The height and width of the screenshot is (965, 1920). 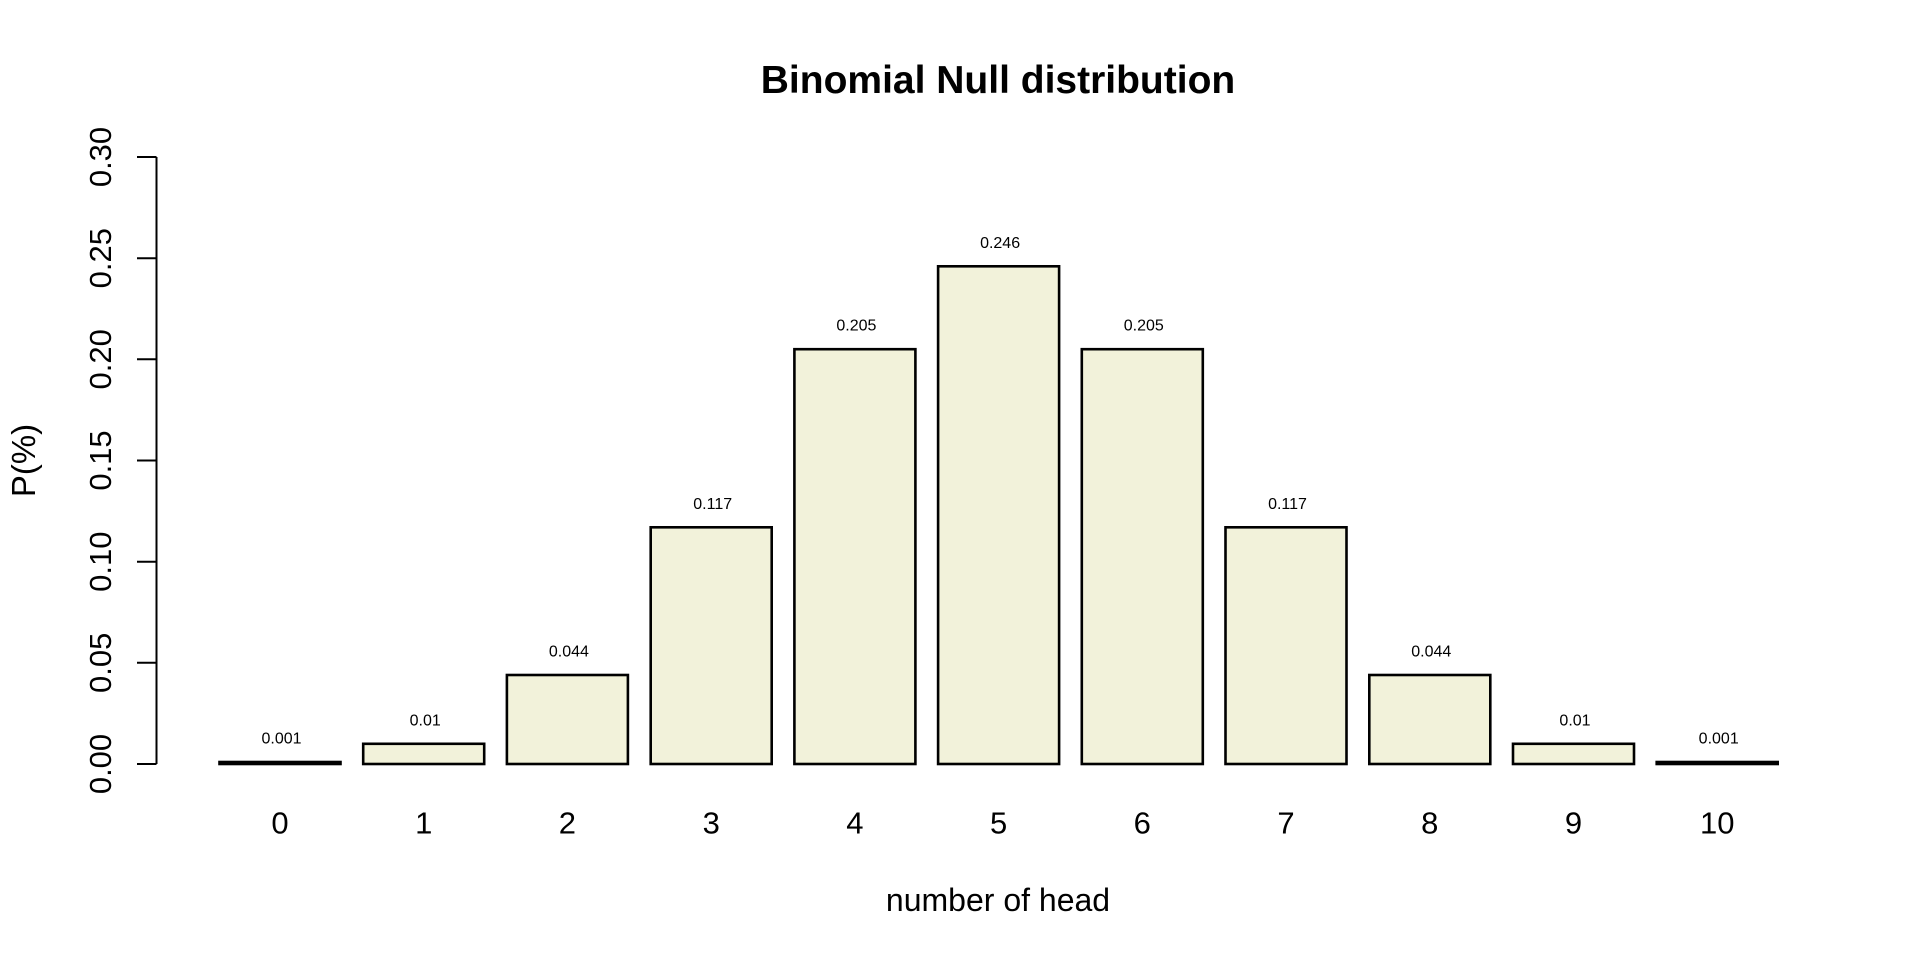 I want to click on svg-text: 0.05, so click(x=100, y=663).